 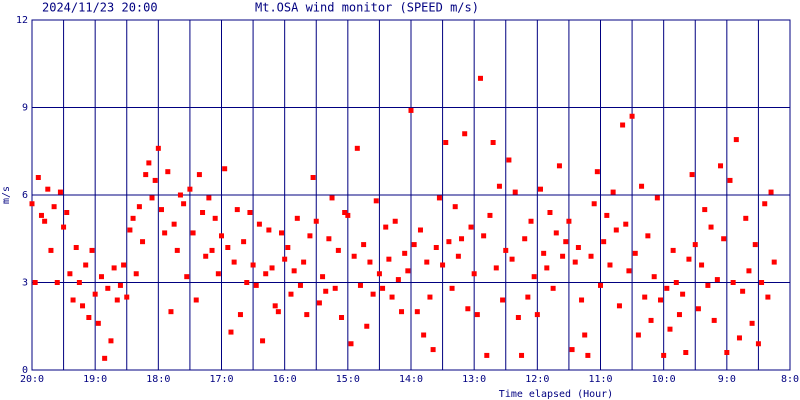 What do you see at coordinates (556, 394) in the screenshot?
I see `x-axis-label: Time elapsed (Hour)` at bounding box center [556, 394].